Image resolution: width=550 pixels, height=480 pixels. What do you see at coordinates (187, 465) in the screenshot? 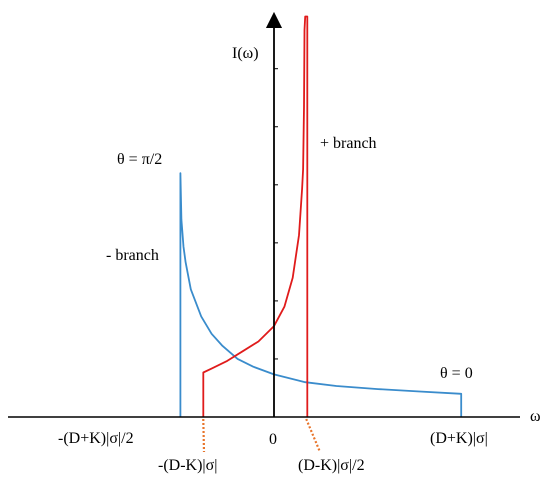
I see `tick-label-minus-d-minus-k: -(D-K)|σ|` at bounding box center [187, 465].